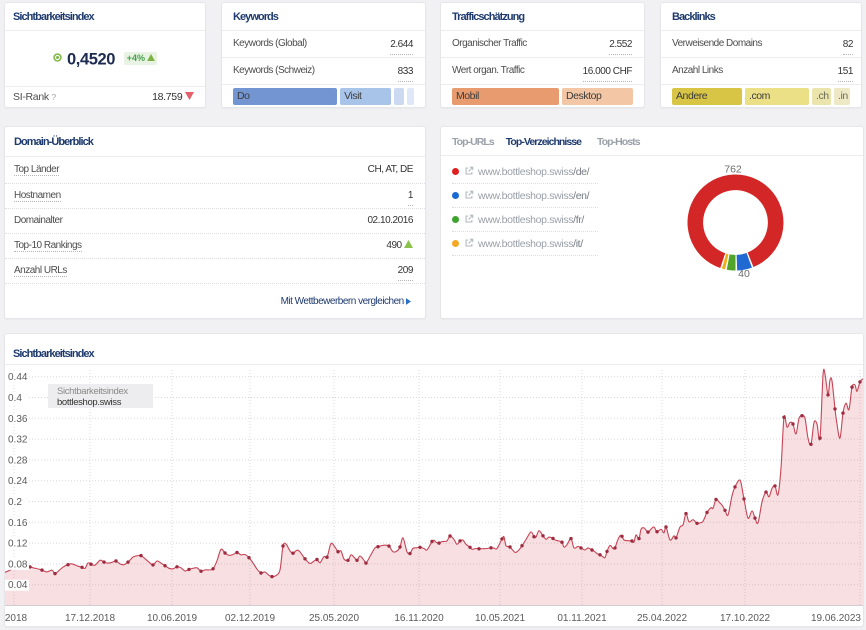  Describe the element at coordinates (500, 618) in the screenshot. I see `svg-text: 10.05.2021` at that location.